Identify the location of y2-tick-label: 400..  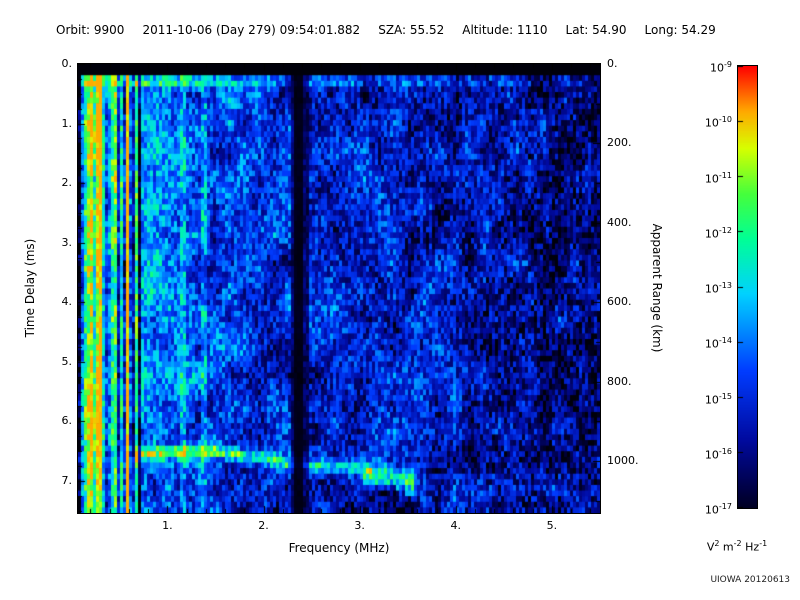
(619, 222).